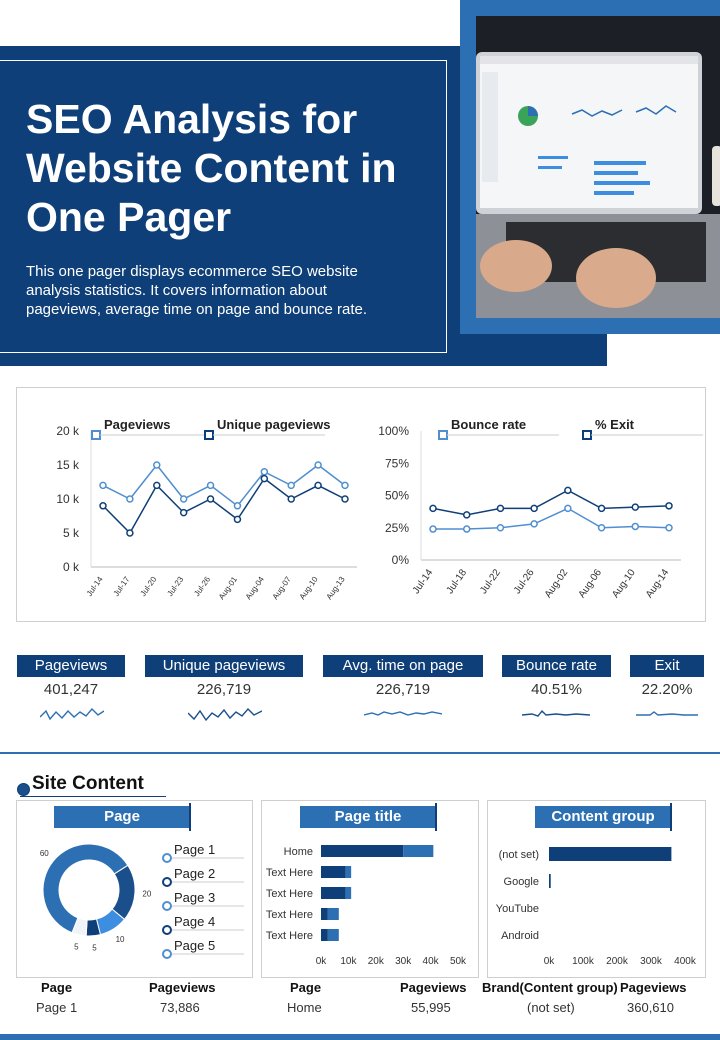 The height and width of the screenshot is (1040, 720). What do you see at coordinates (433, 987) in the screenshot?
I see `table-title-pageviews-header: Pageviews` at bounding box center [433, 987].